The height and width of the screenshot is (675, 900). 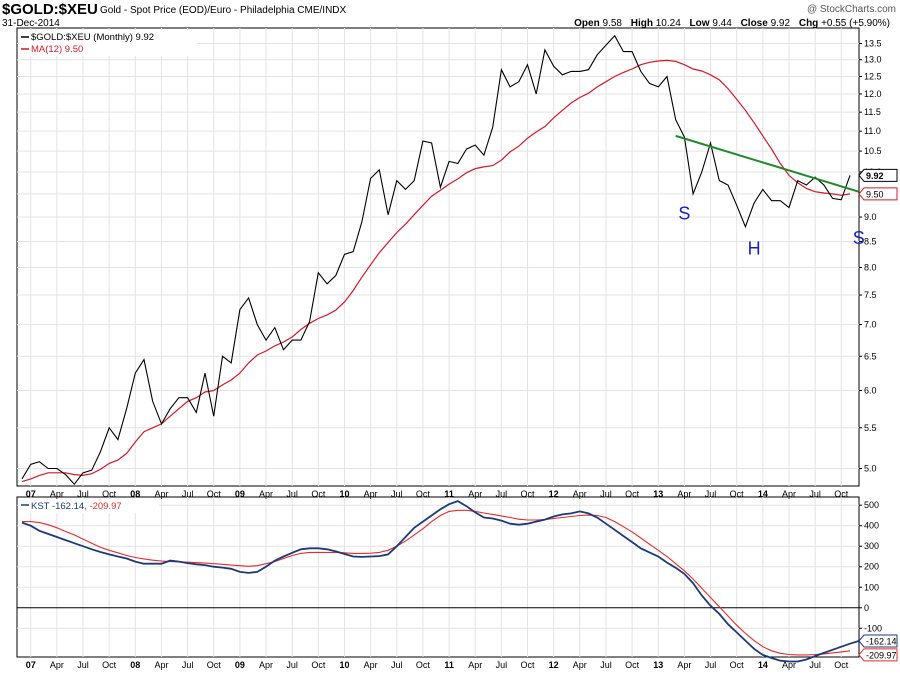 I want to click on ohlc-value-low: 9.44, so click(x=723, y=23).